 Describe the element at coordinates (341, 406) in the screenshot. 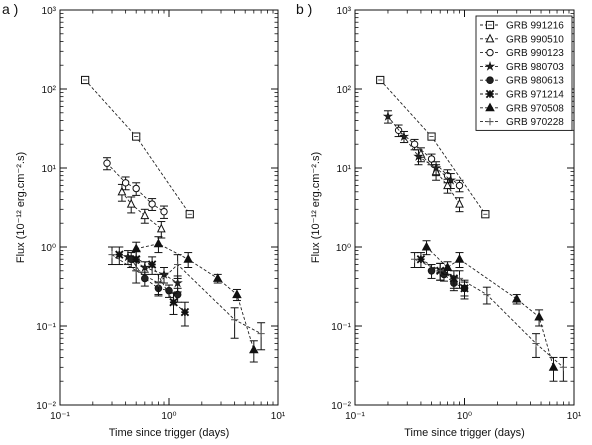

I see `y-tick-label: 10⁻²` at that location.